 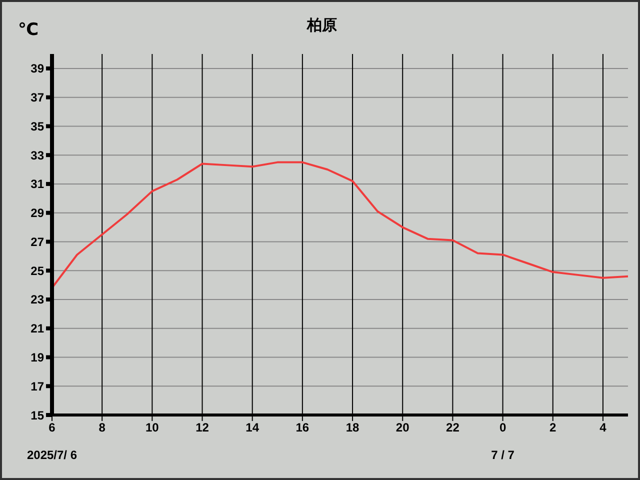 I want to click on y-tick-label: 23, so click(x=37, y=299).